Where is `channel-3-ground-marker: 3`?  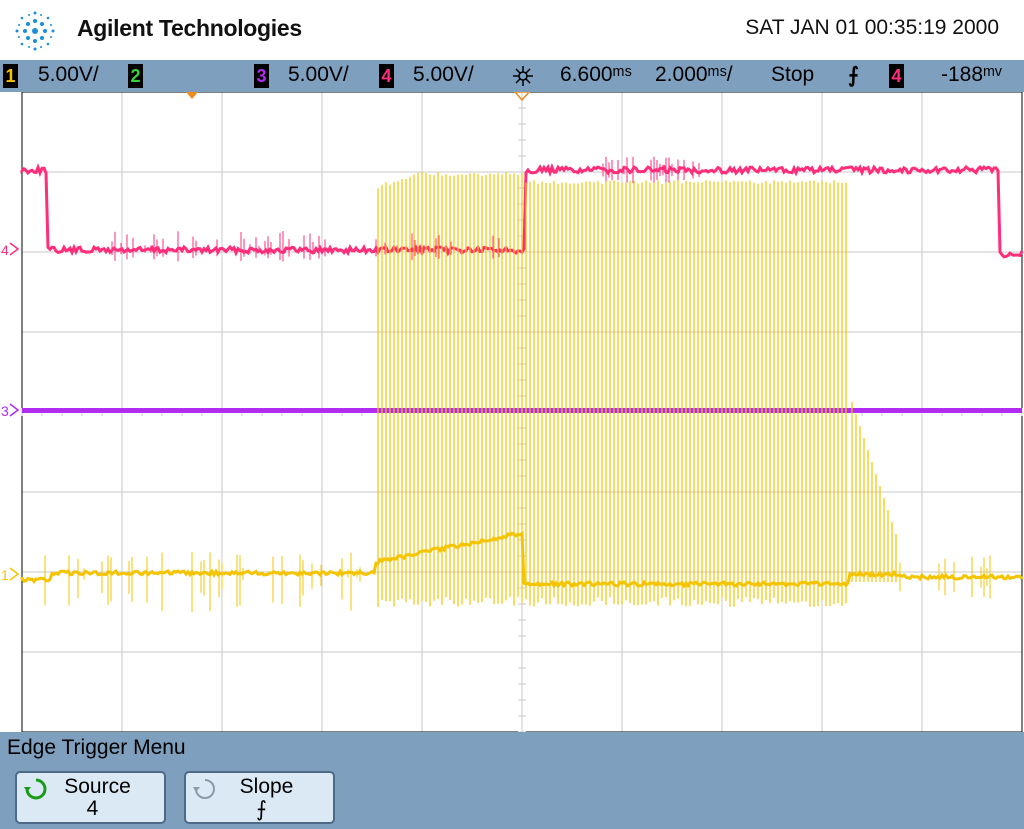 channel-3-ground-marker: 3 is located at coordinates (5, 411).